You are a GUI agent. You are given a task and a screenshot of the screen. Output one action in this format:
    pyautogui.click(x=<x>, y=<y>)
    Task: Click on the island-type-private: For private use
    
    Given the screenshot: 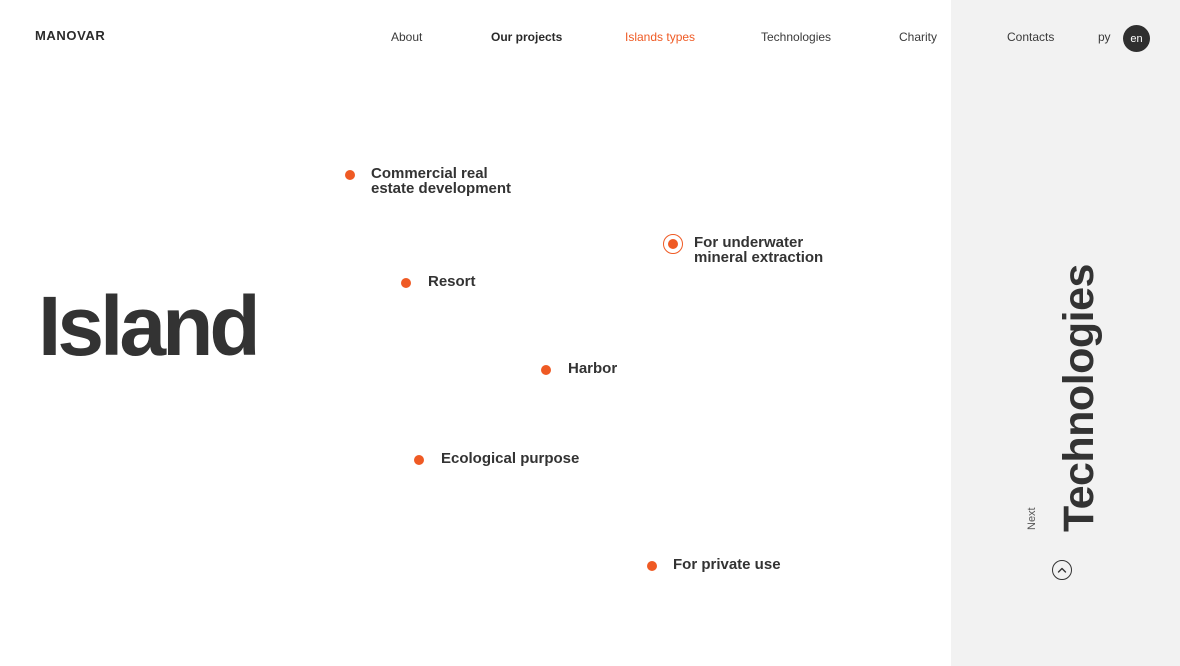 What is the action you would take?
    pyautogui.click(x=714, y=564)
    